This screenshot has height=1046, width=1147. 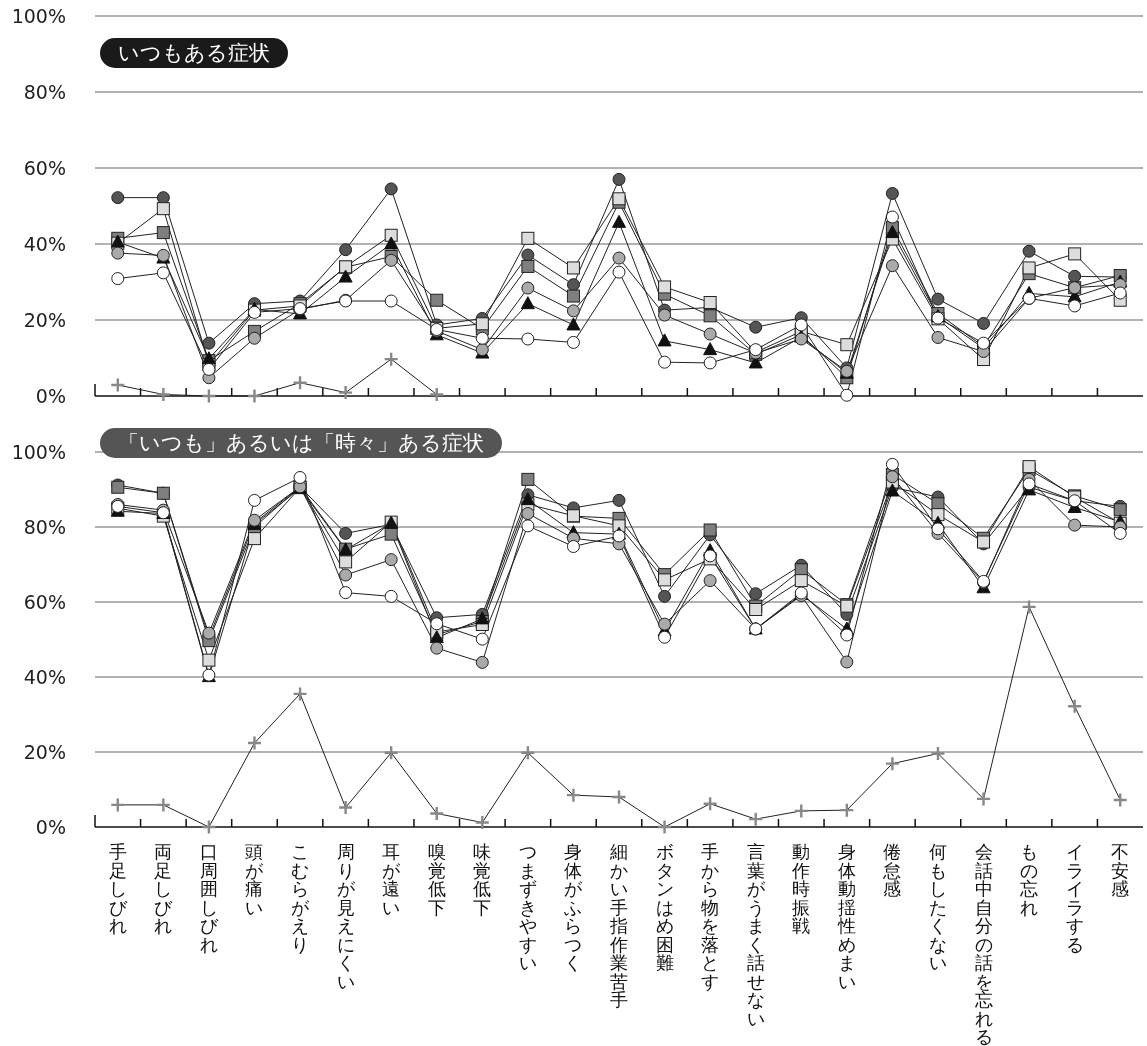 What do you see at coordinates (846, 916) in the screenshot?
I see `x-tick-label: 身体動揺性めまい` at bounding box center [846, 916].